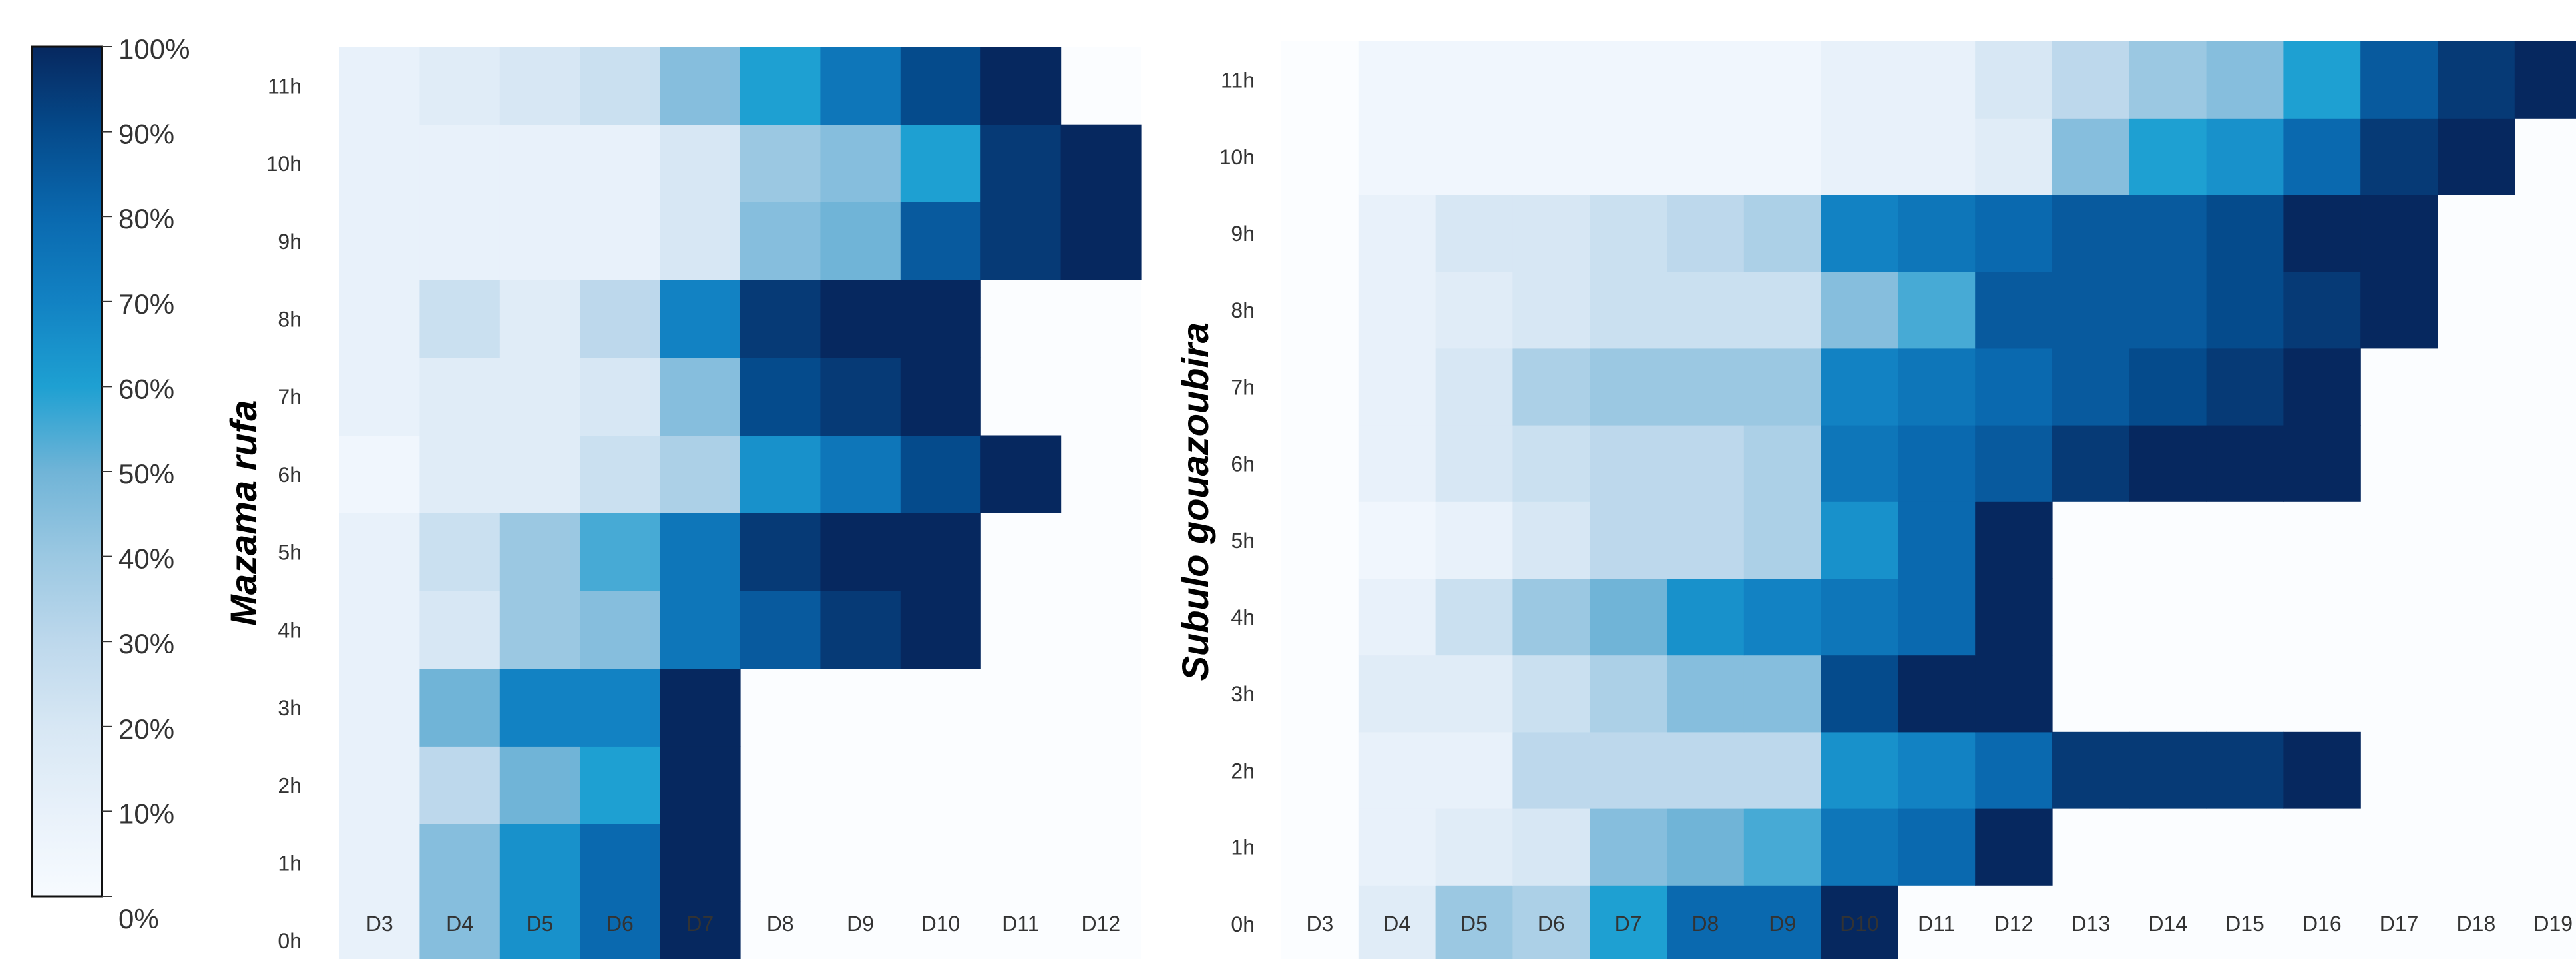 This screenshot has height=959, width=2576. What do you see at coordinates (284, 164) in the screenshot?
I see `y-tick-label: 10h` at bounding box center [284, 164].